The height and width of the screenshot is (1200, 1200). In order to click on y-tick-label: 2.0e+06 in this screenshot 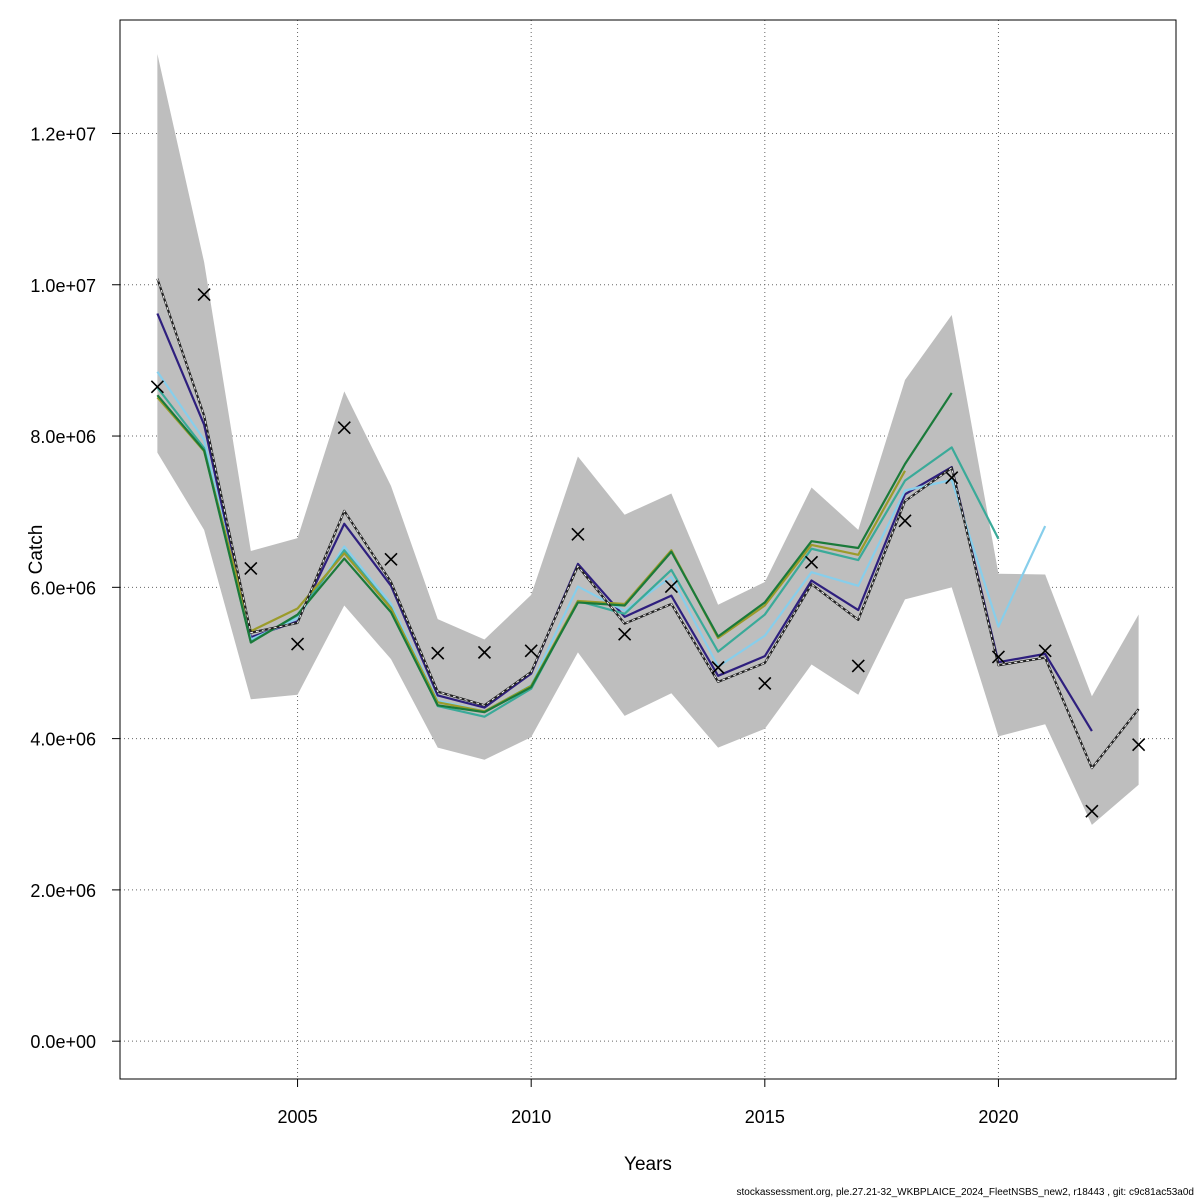, I will do `click(63, 891)`.